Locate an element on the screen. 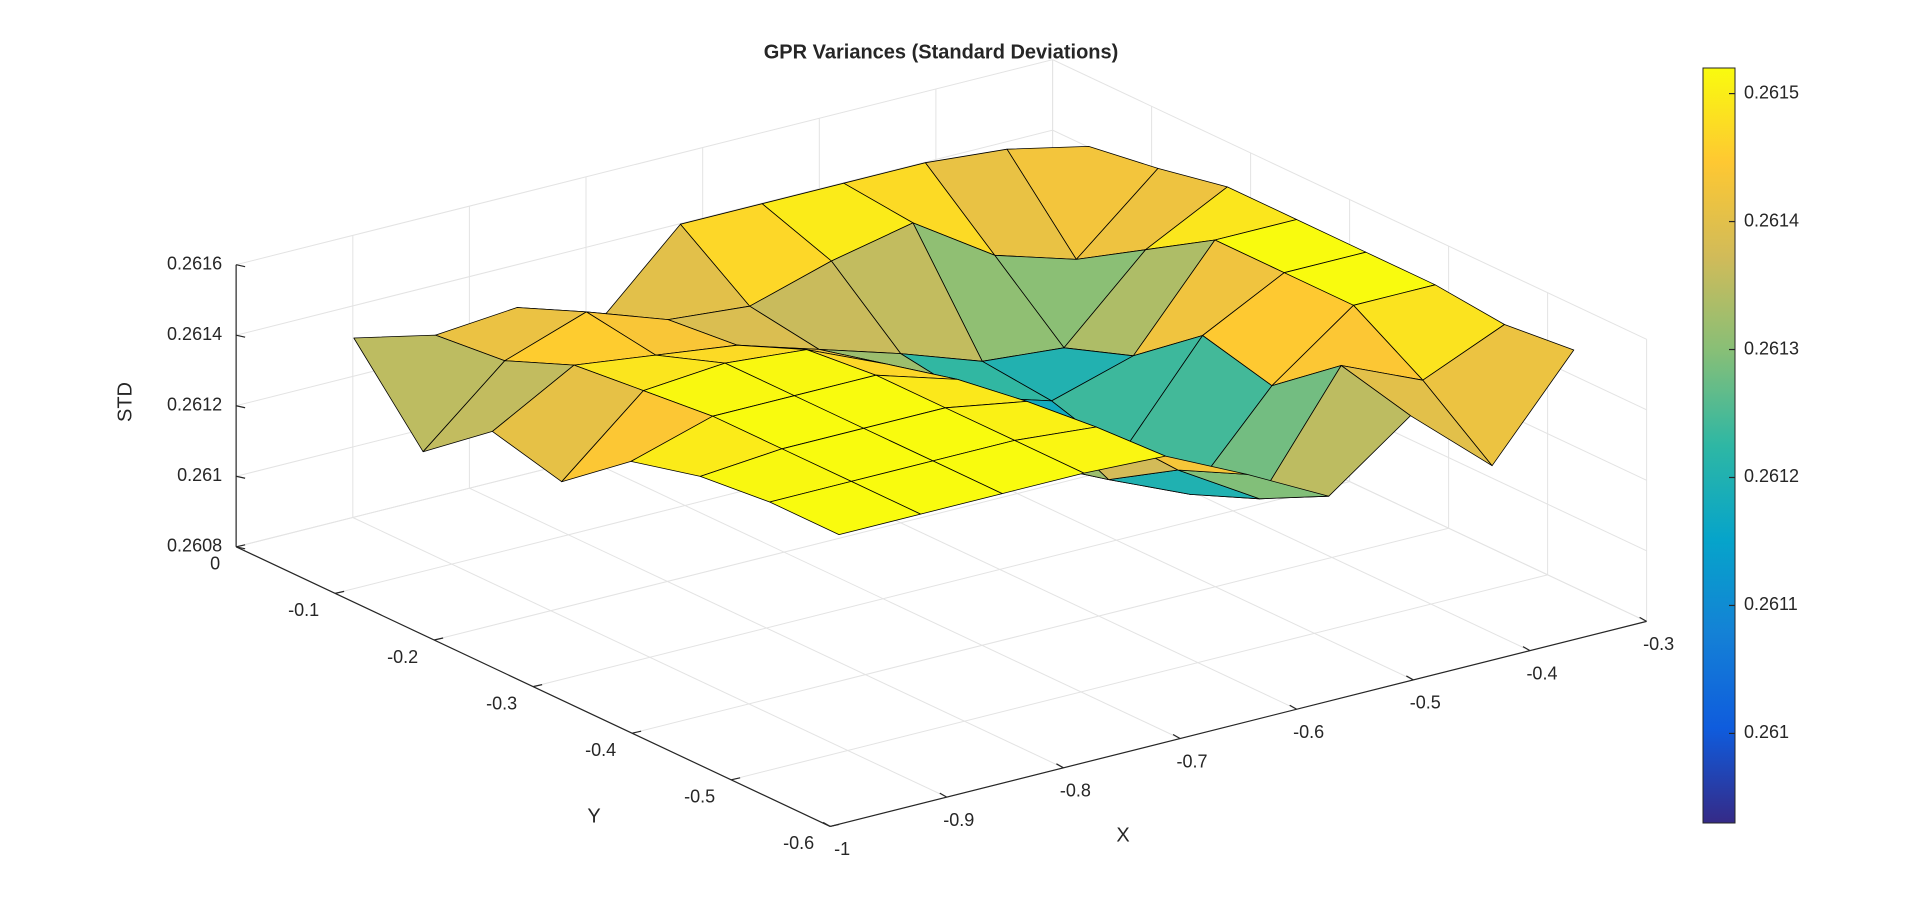 Image resolution: width=1920 pixels, height=911 pixels. x-tick-label: -0.4 is located at coordinates (1541, 673).